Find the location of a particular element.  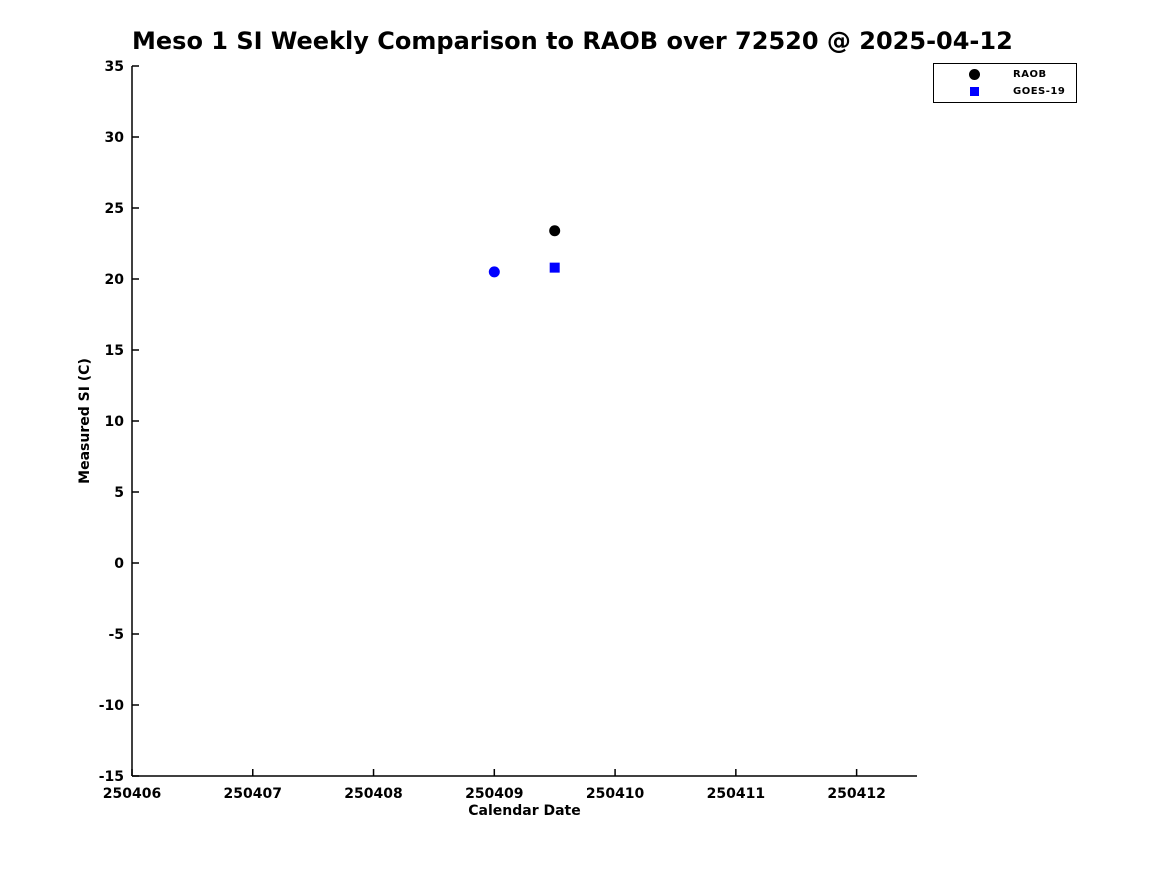

y-tick-label: 35 is located at coordinates (114, 67).